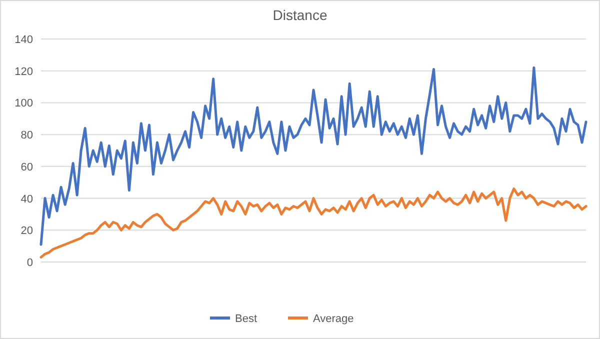 This screenshot has height=339, width=600. I want to click on y-tick-label: 80, so click(26, 136).